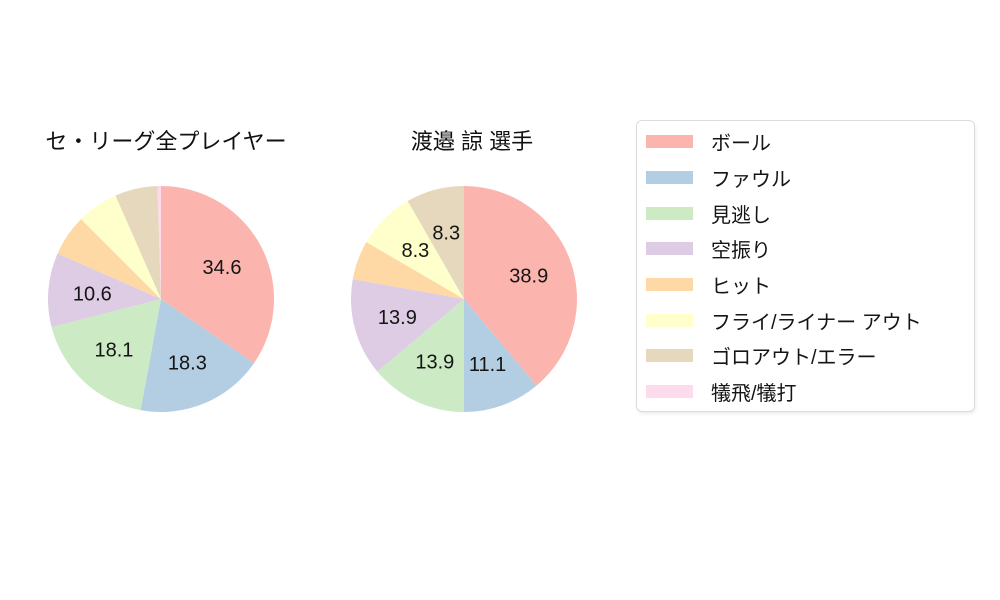 Image resolution: width=1000 pixels, height=600 pixels. I want to click on pie-value-label: 11.1, so click(487, 365).